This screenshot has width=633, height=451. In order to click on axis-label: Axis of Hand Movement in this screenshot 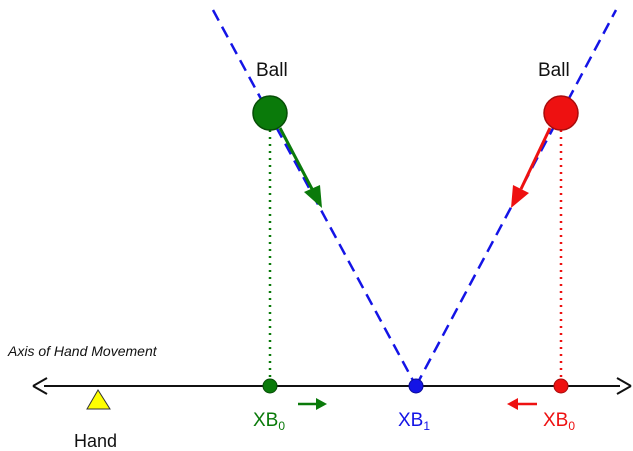, I will do `click(82, 351)`.